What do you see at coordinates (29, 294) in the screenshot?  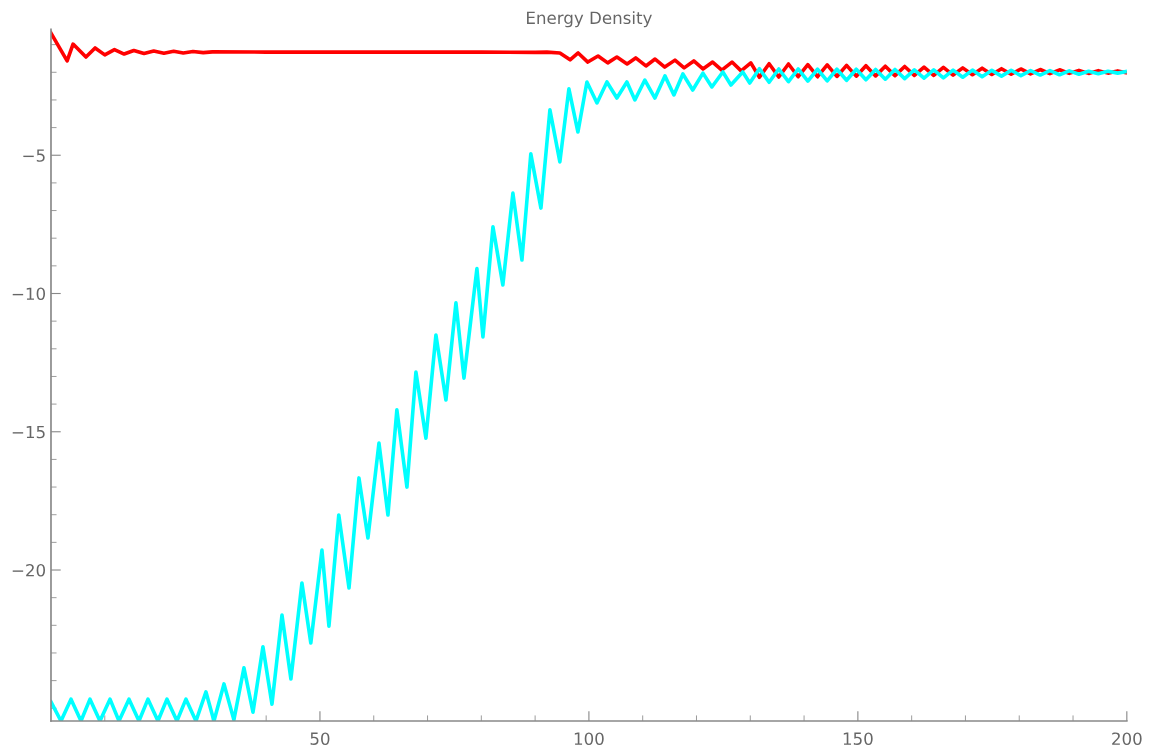 I see `y-tick-label: −10` at bounding box center [29, 294].